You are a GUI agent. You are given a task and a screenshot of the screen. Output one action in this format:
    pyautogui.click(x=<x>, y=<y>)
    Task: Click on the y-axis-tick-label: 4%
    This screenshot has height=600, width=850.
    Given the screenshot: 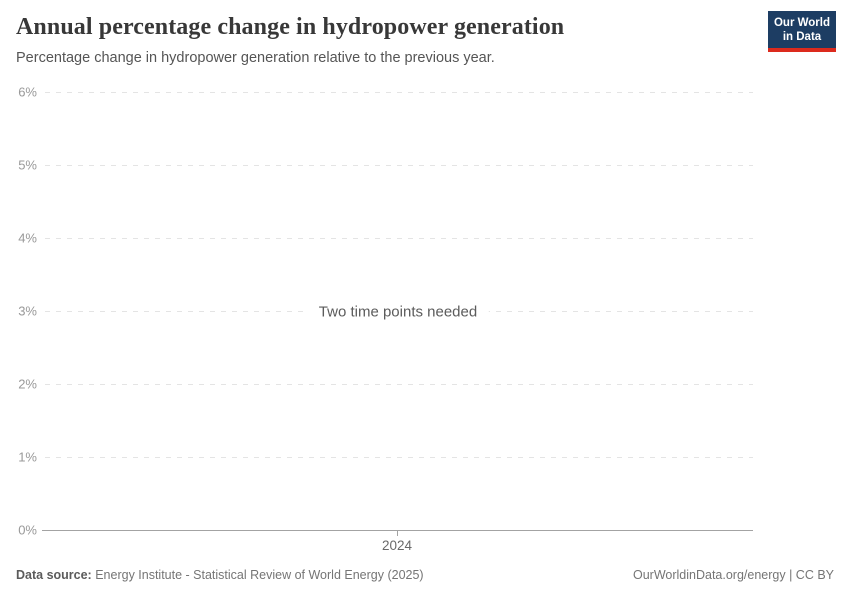 What is the action you would take?
    pyautogui.click(x=27, y=238)
    